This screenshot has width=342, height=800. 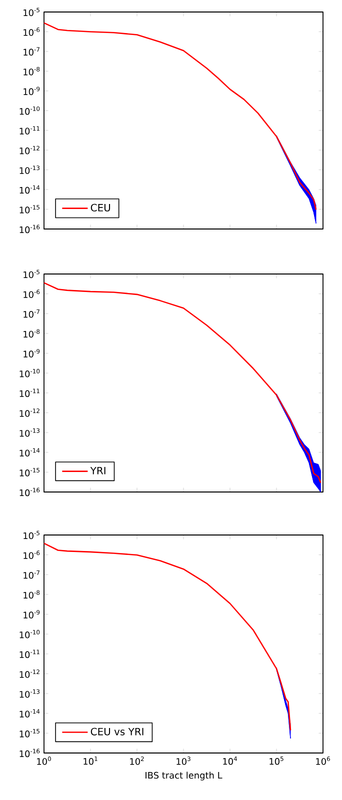 What do you see at coordinates (44, 760) in the screenshot?
I see `x-tick-label: 10$^{0}$` at bounding box center [44, 760].